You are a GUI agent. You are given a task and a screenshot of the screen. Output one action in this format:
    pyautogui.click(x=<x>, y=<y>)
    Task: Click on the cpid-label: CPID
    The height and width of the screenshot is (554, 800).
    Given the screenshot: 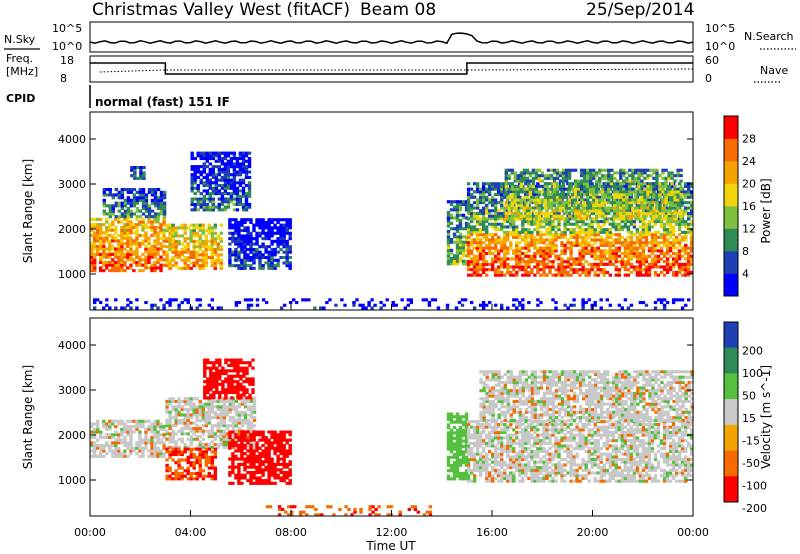 What is the action you would take?
    pyautogui.click(x=20, y=98)
    